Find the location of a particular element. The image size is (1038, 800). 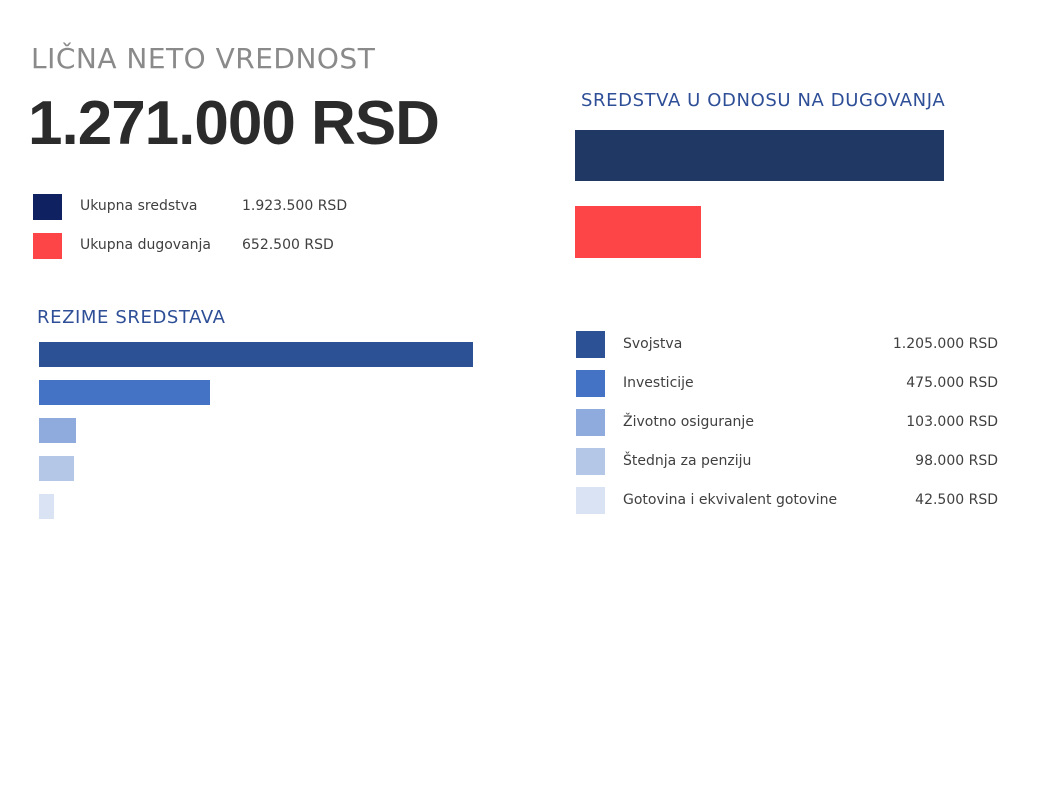

assets-bar is located at coordinates (759, 155).